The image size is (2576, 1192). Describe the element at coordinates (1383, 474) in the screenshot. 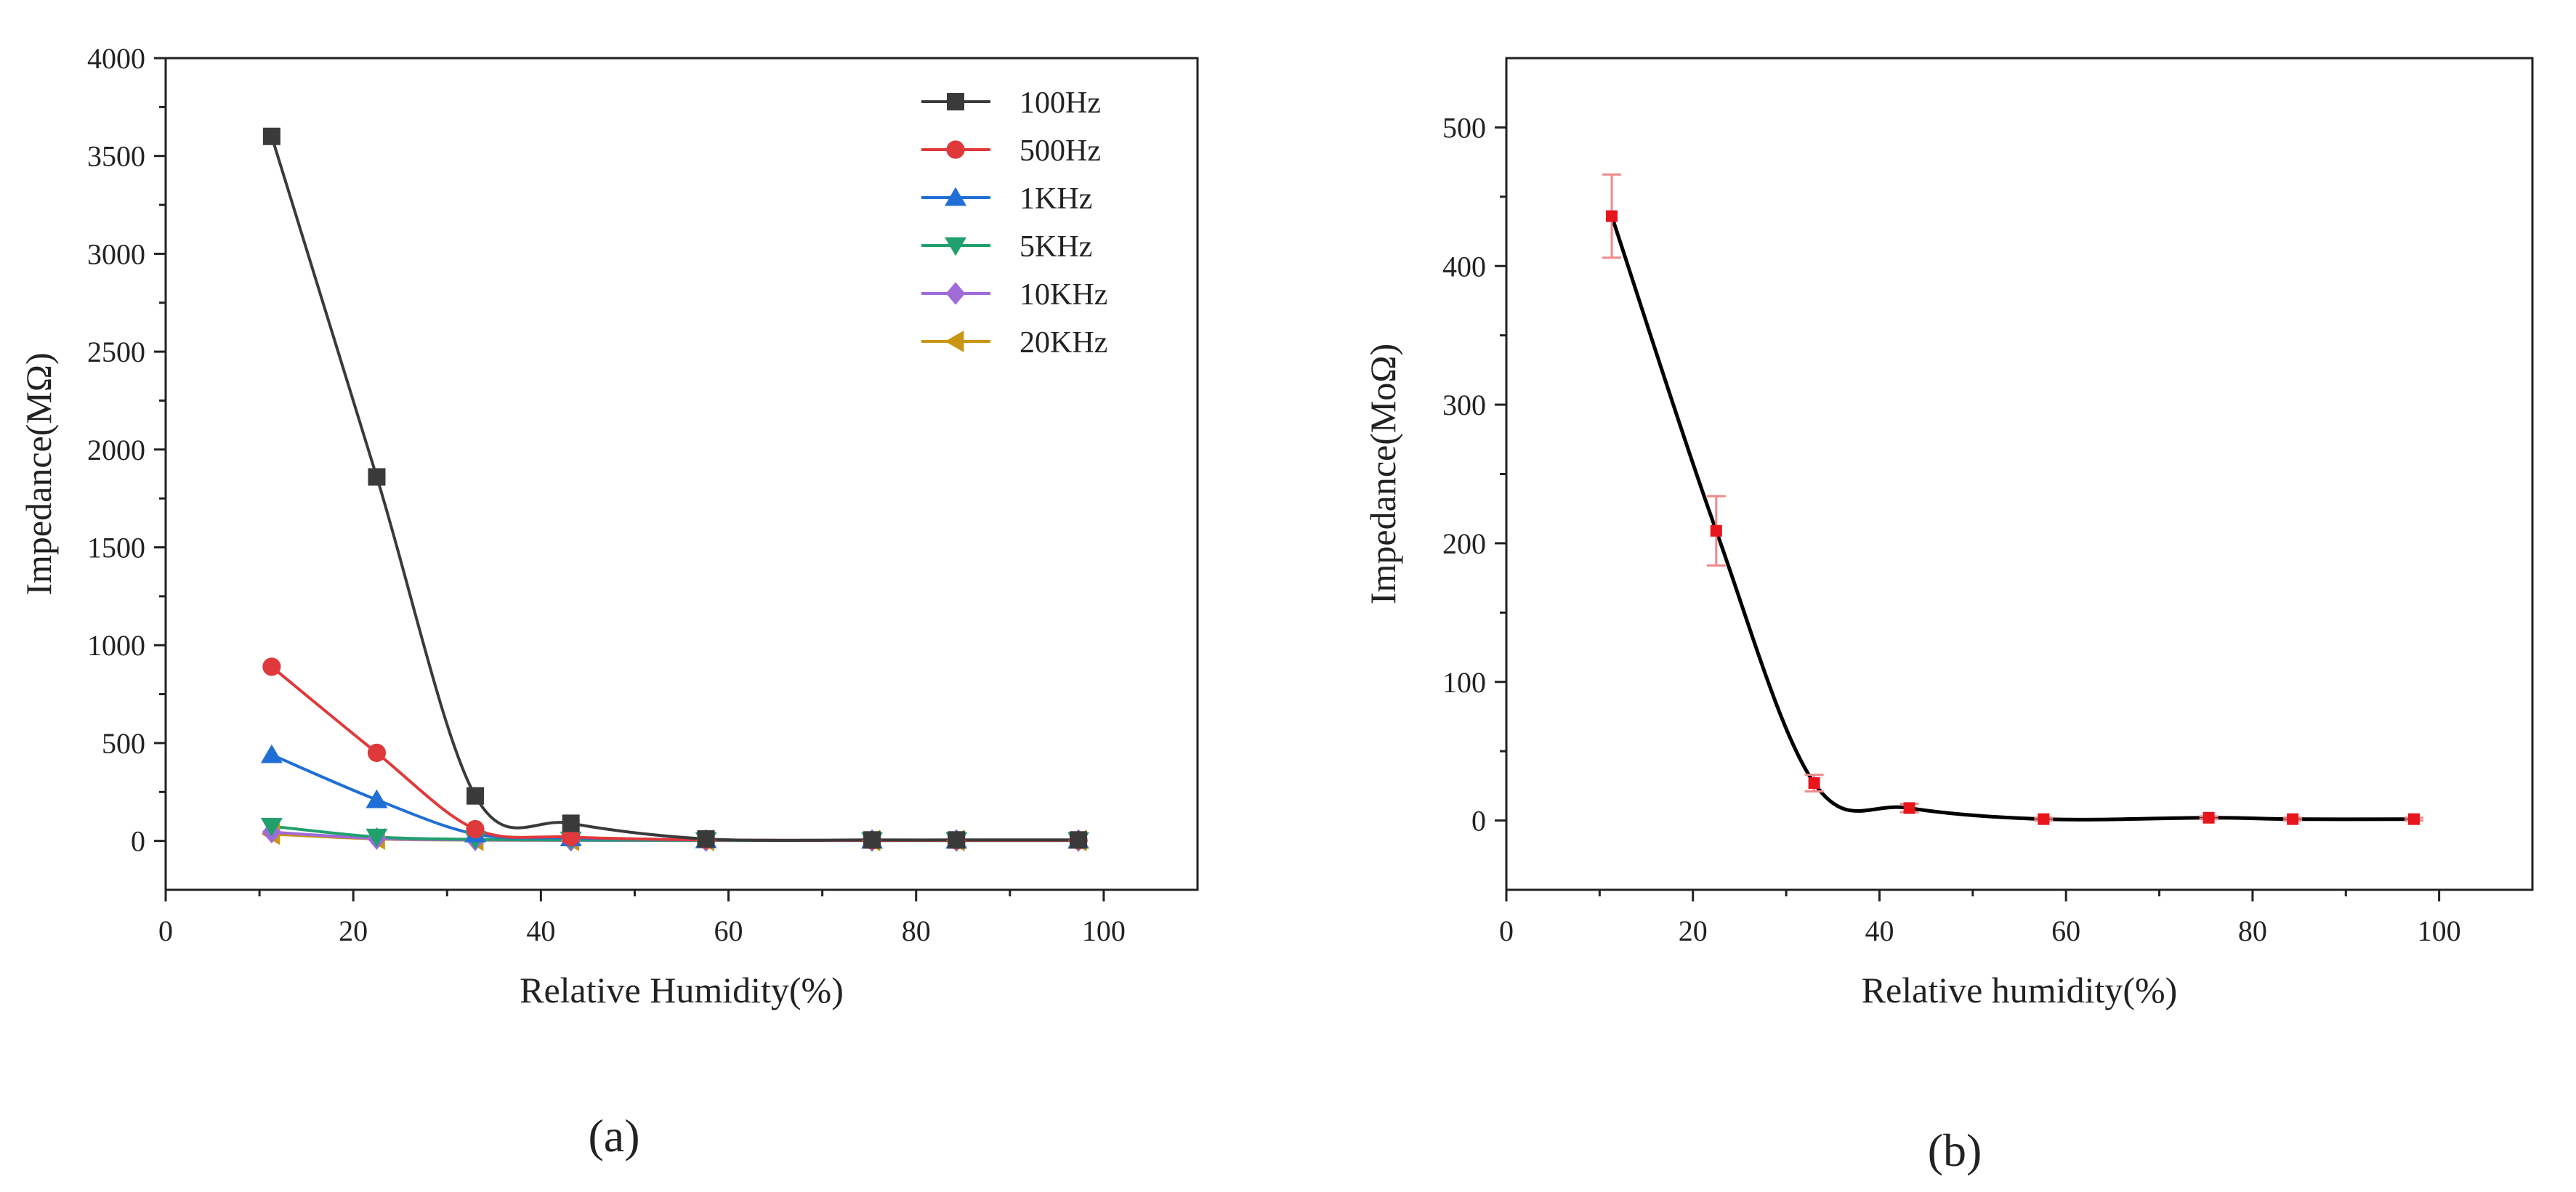

I see `y-axis-label: Impedance(MoΩ)` at that location.